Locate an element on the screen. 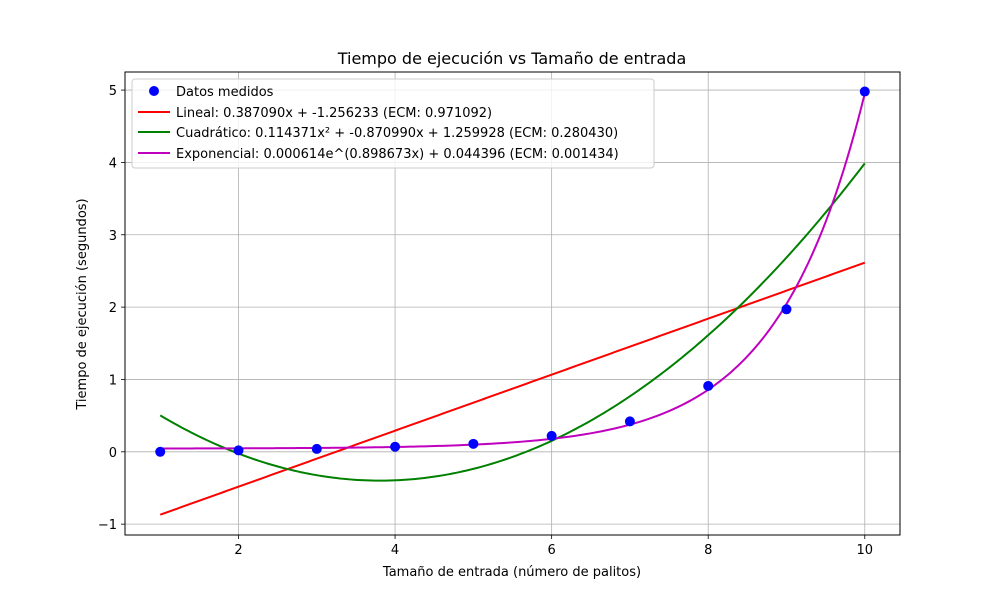  y-tick-label: −1 is located at coordinates (107, 525).